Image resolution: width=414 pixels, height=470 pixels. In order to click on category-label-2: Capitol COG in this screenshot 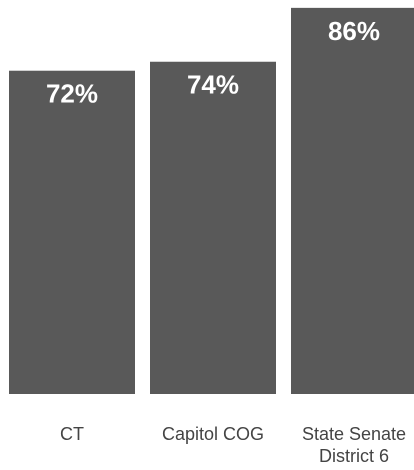, I will do `click(213, 434)`.